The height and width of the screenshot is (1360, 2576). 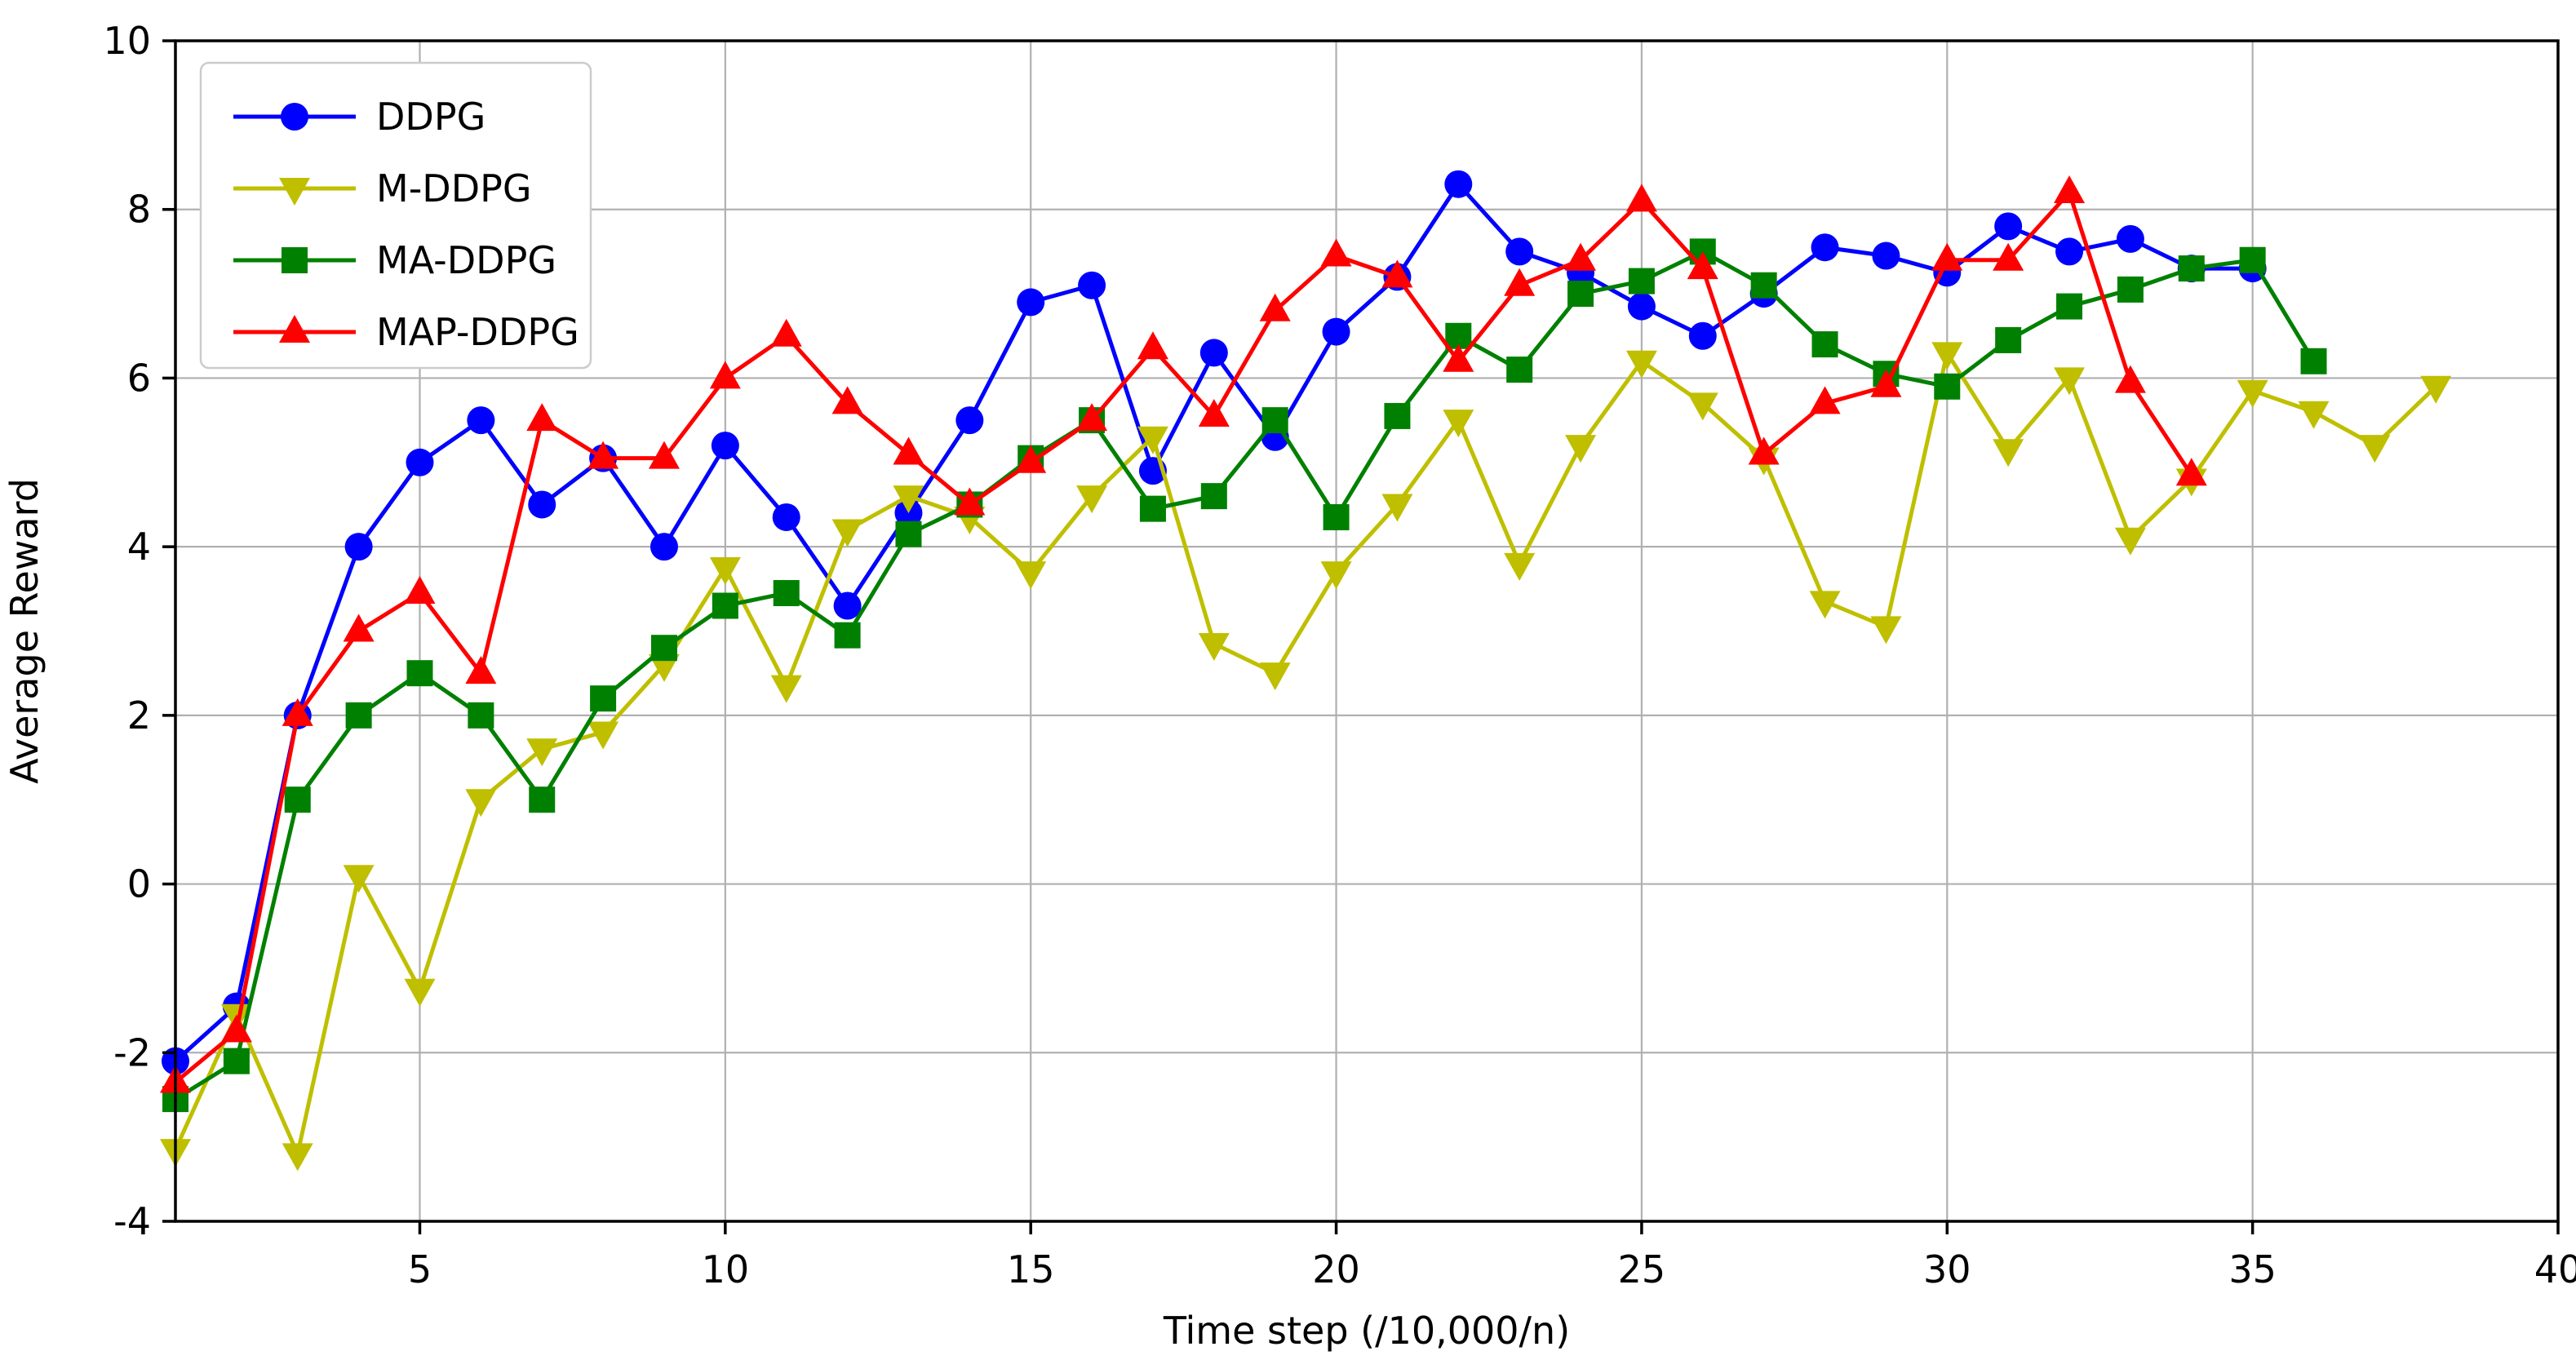 What do you see at coordinates (1366, 1331) in the screenshot?
I see `x-axis-label: Time step (/10,000/n)` at bounding box center [1366, 1331].